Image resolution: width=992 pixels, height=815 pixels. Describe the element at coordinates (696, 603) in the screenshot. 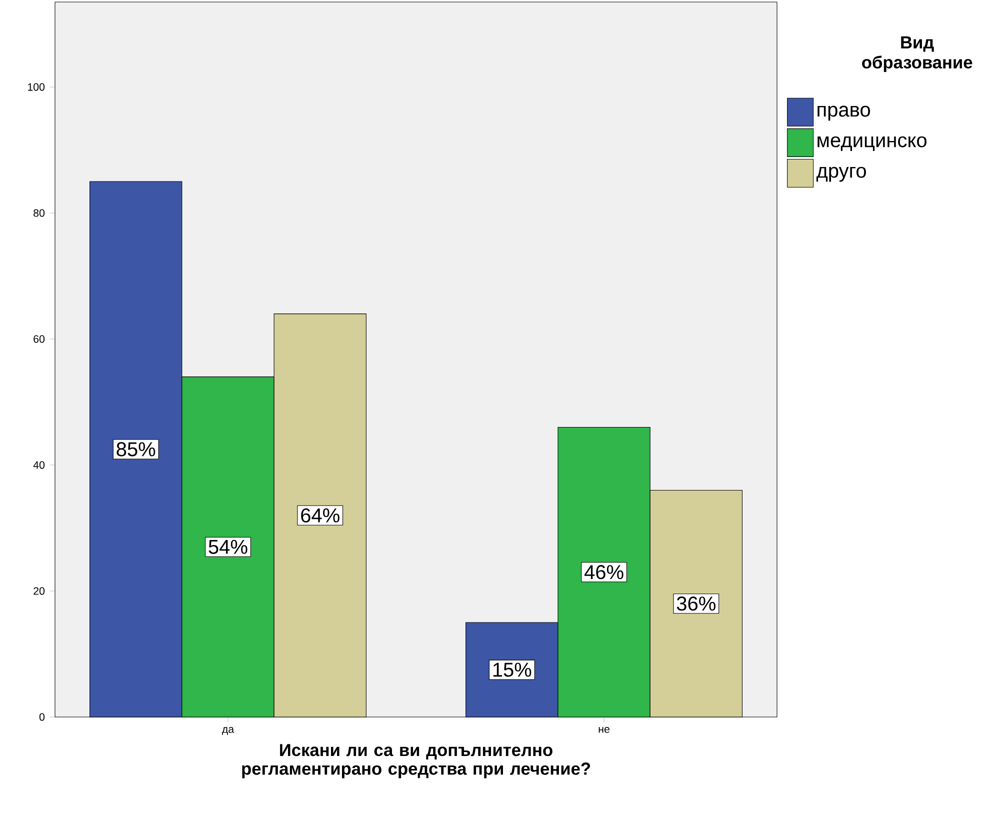

I see `data-label: 36%` at that location.